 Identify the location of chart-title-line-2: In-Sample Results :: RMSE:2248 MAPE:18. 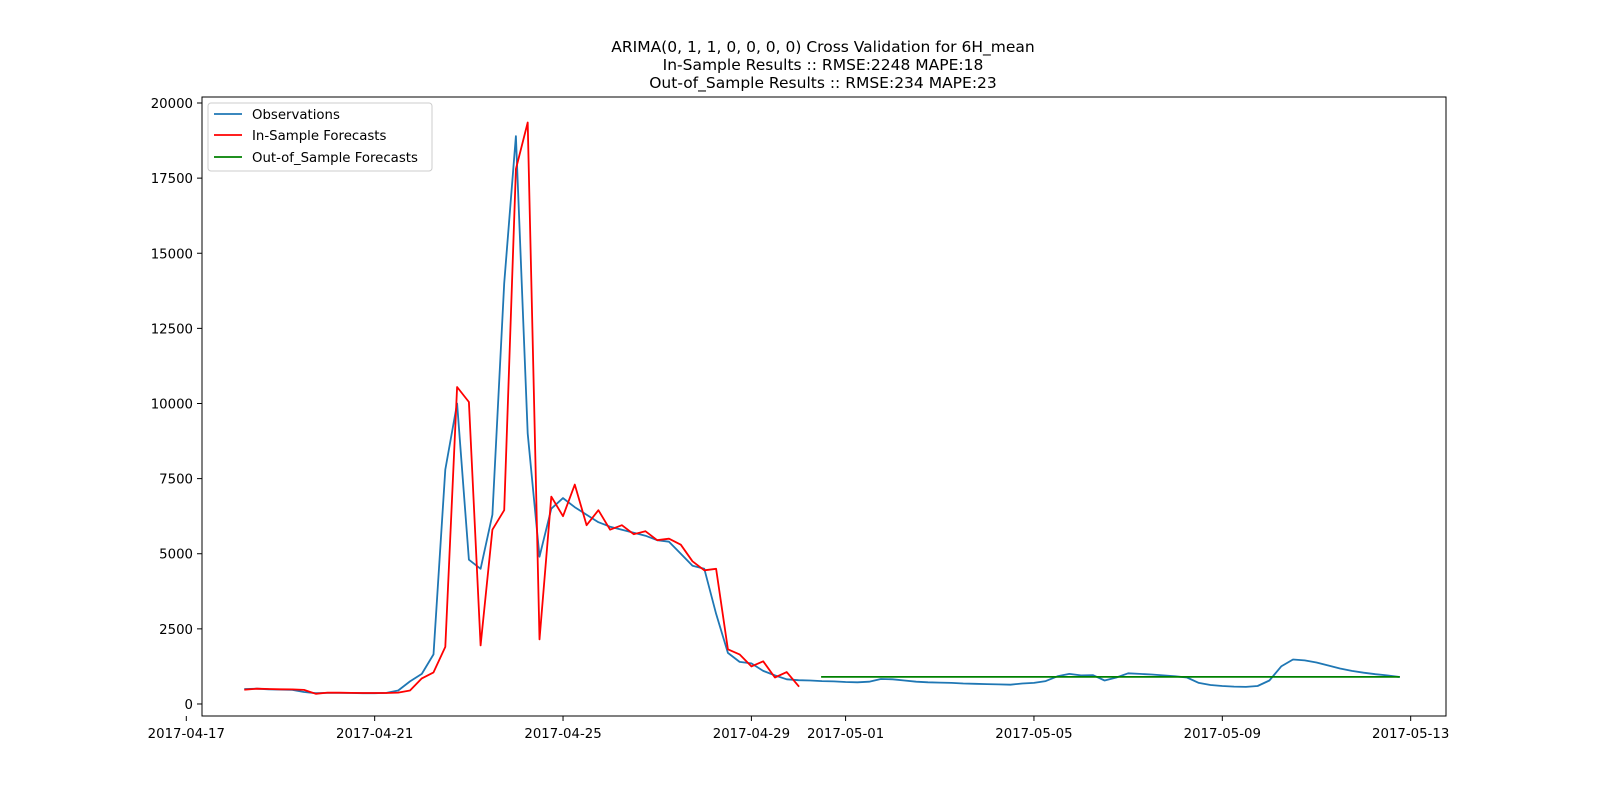
(823, 65).